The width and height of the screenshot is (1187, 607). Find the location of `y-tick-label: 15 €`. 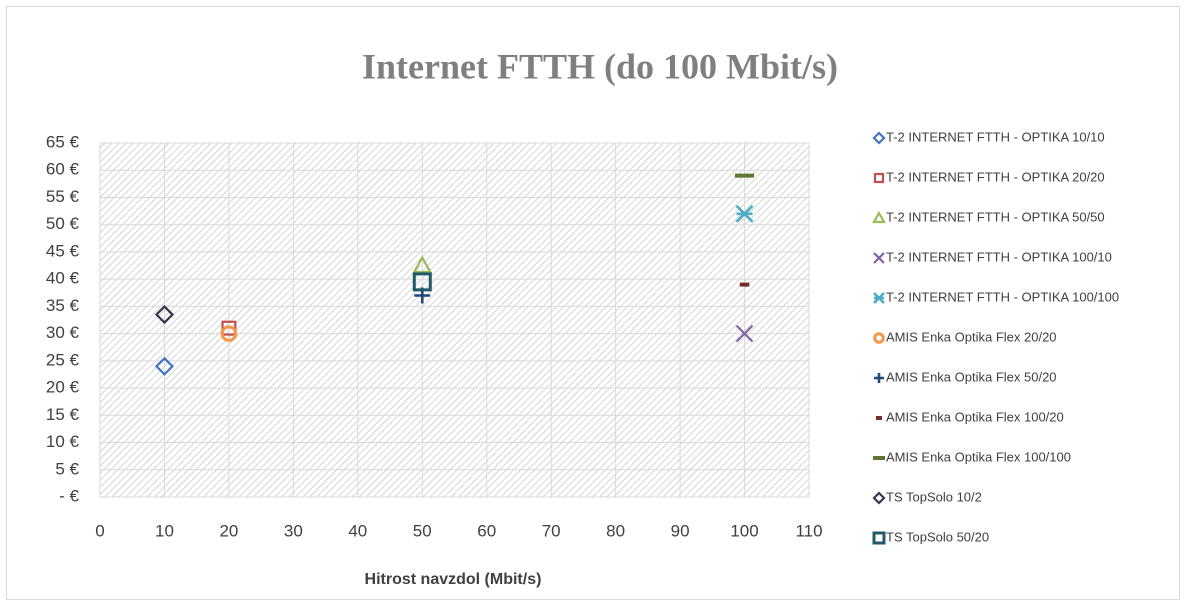

y-tick-label: 15 € is located at coordinates (63, 414).